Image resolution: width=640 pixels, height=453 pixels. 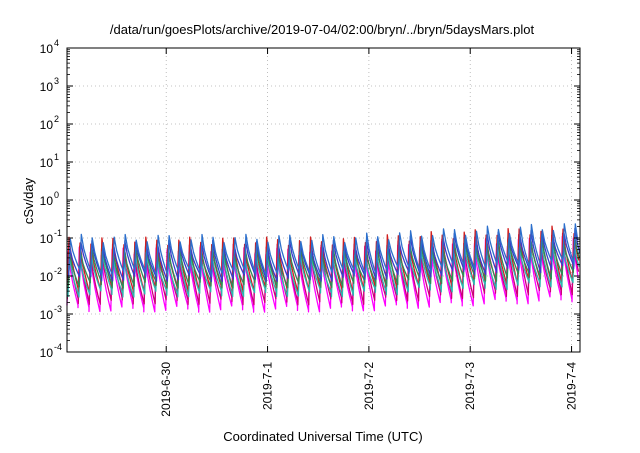 I want to click on x-tick-label: 2019-7-1, so click(x=268, y=386).